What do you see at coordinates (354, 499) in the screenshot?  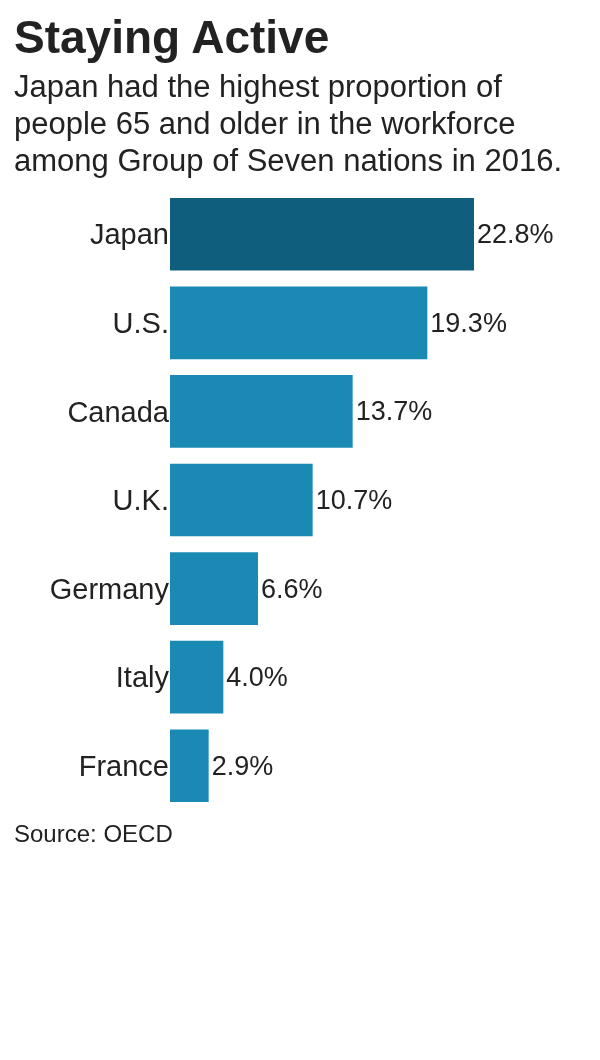 I see `data-label: 10.7%` at bounding box center [354, 499].